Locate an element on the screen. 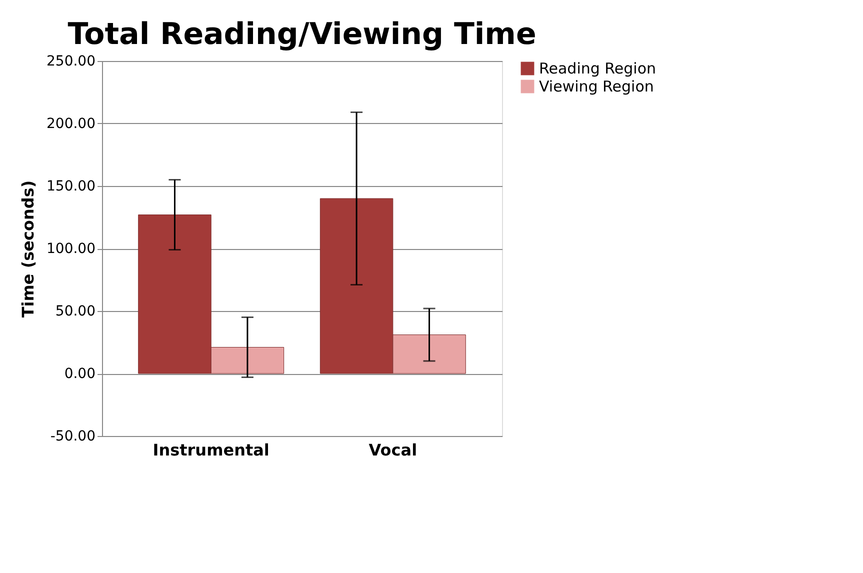  x-tick-label: Instrumental is located at coordinates (211, 450).